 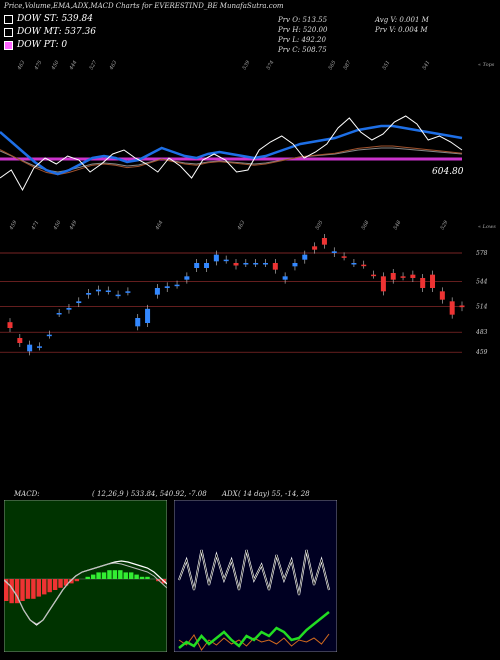 What do you see at coordinates (56, 32) in the screenshot?
I see `legend-dow-mt-label: DOW MT: 537.36` at bounding box center [56, 32].